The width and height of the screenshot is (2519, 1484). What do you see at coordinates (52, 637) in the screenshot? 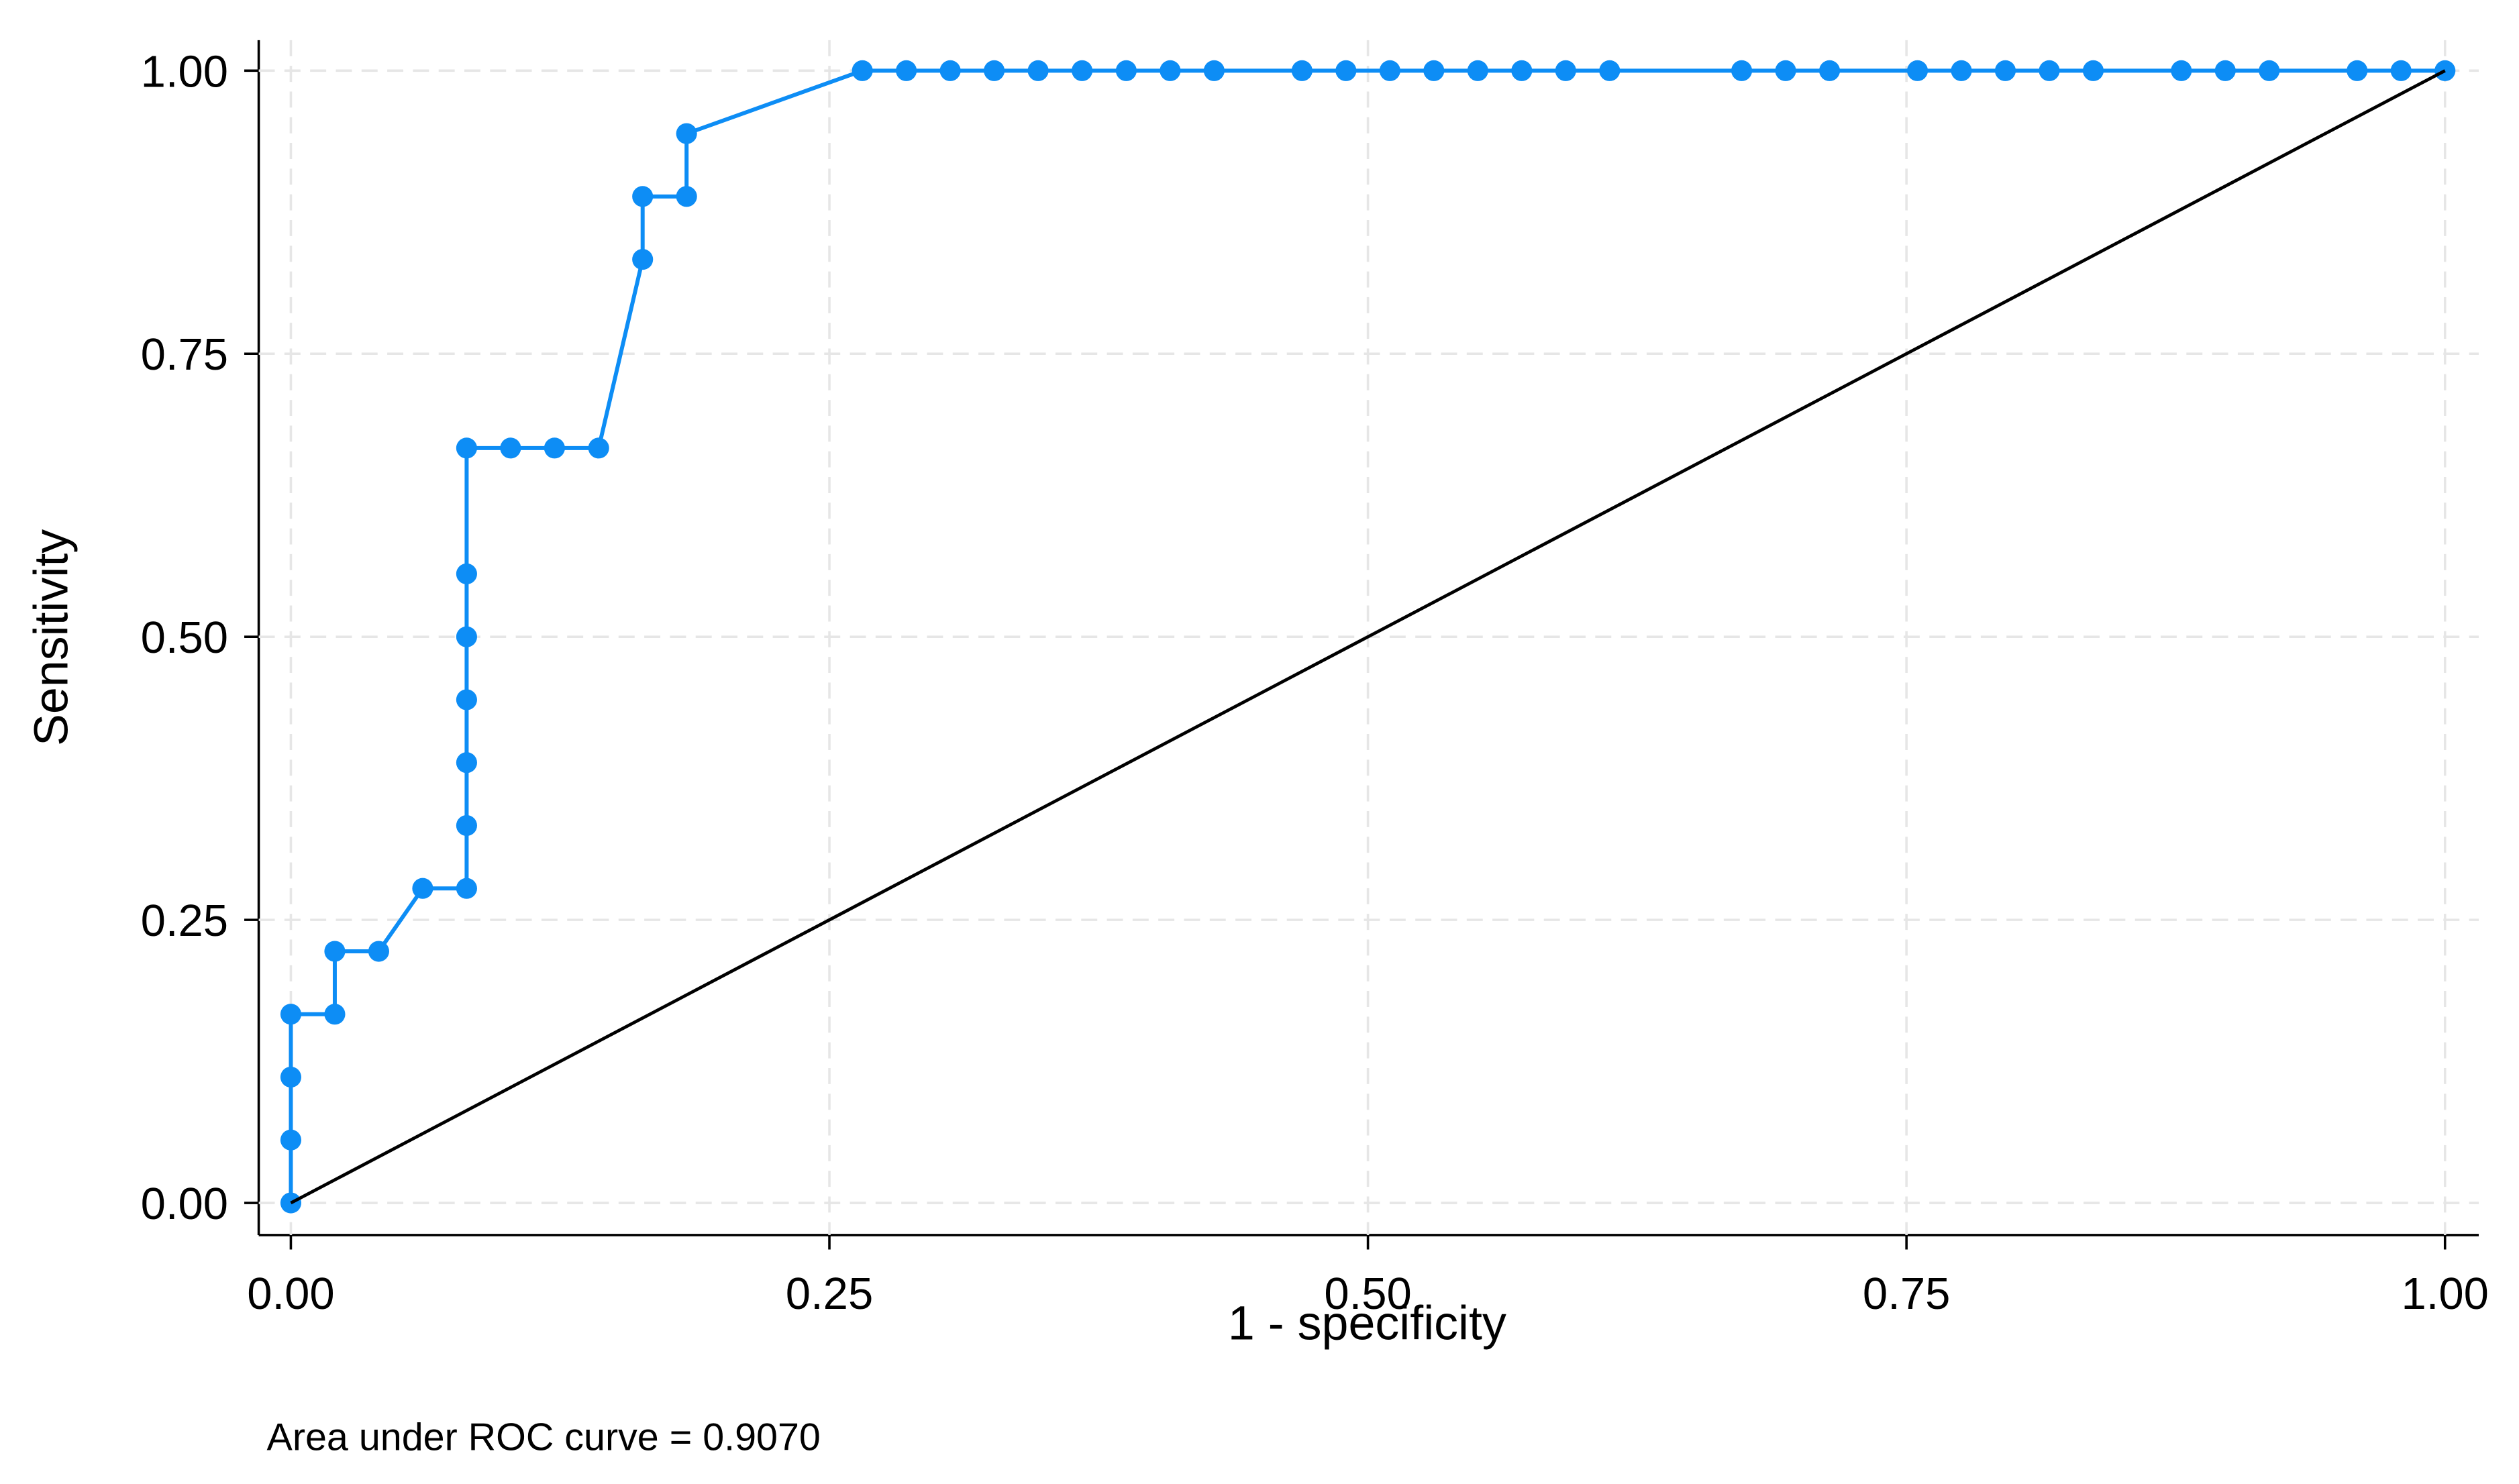
I see `y-axis-label: Sensitivity` at bounding box center [52, 637].